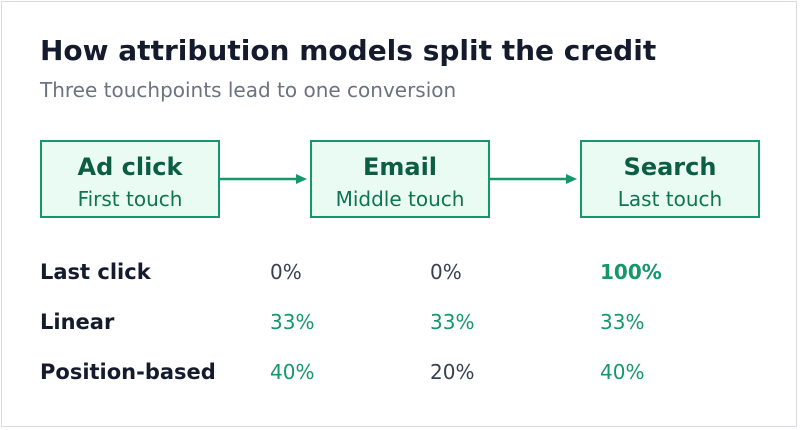 This screenshot has width=800, height=430. I want to click on diagram-subtitle: Three touchpoints lead to one conversion, so click(248, 90).